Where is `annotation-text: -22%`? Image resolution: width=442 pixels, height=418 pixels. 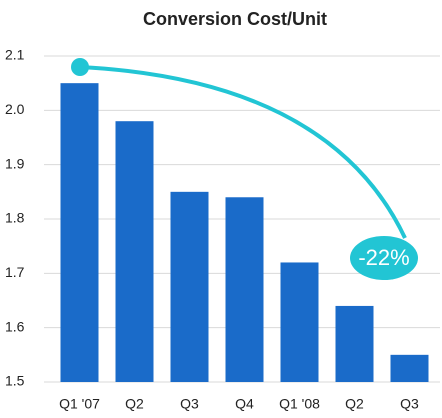
annotation-text: -22% is located at coordinates (383, 257).